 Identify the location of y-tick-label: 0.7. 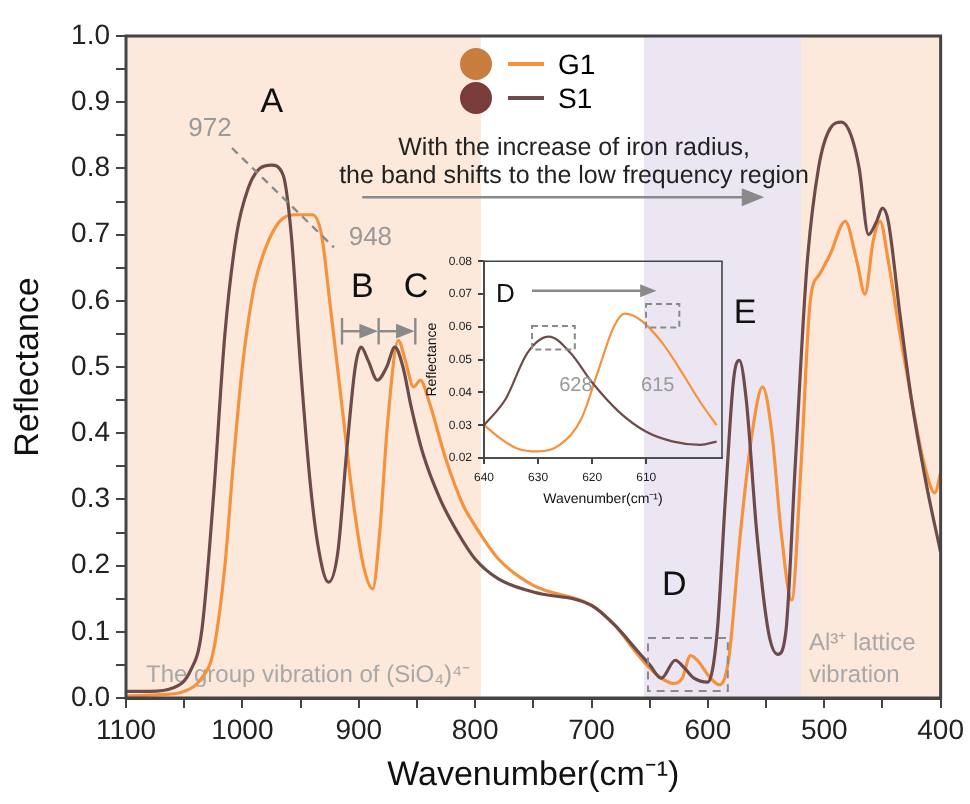
(91, 232).